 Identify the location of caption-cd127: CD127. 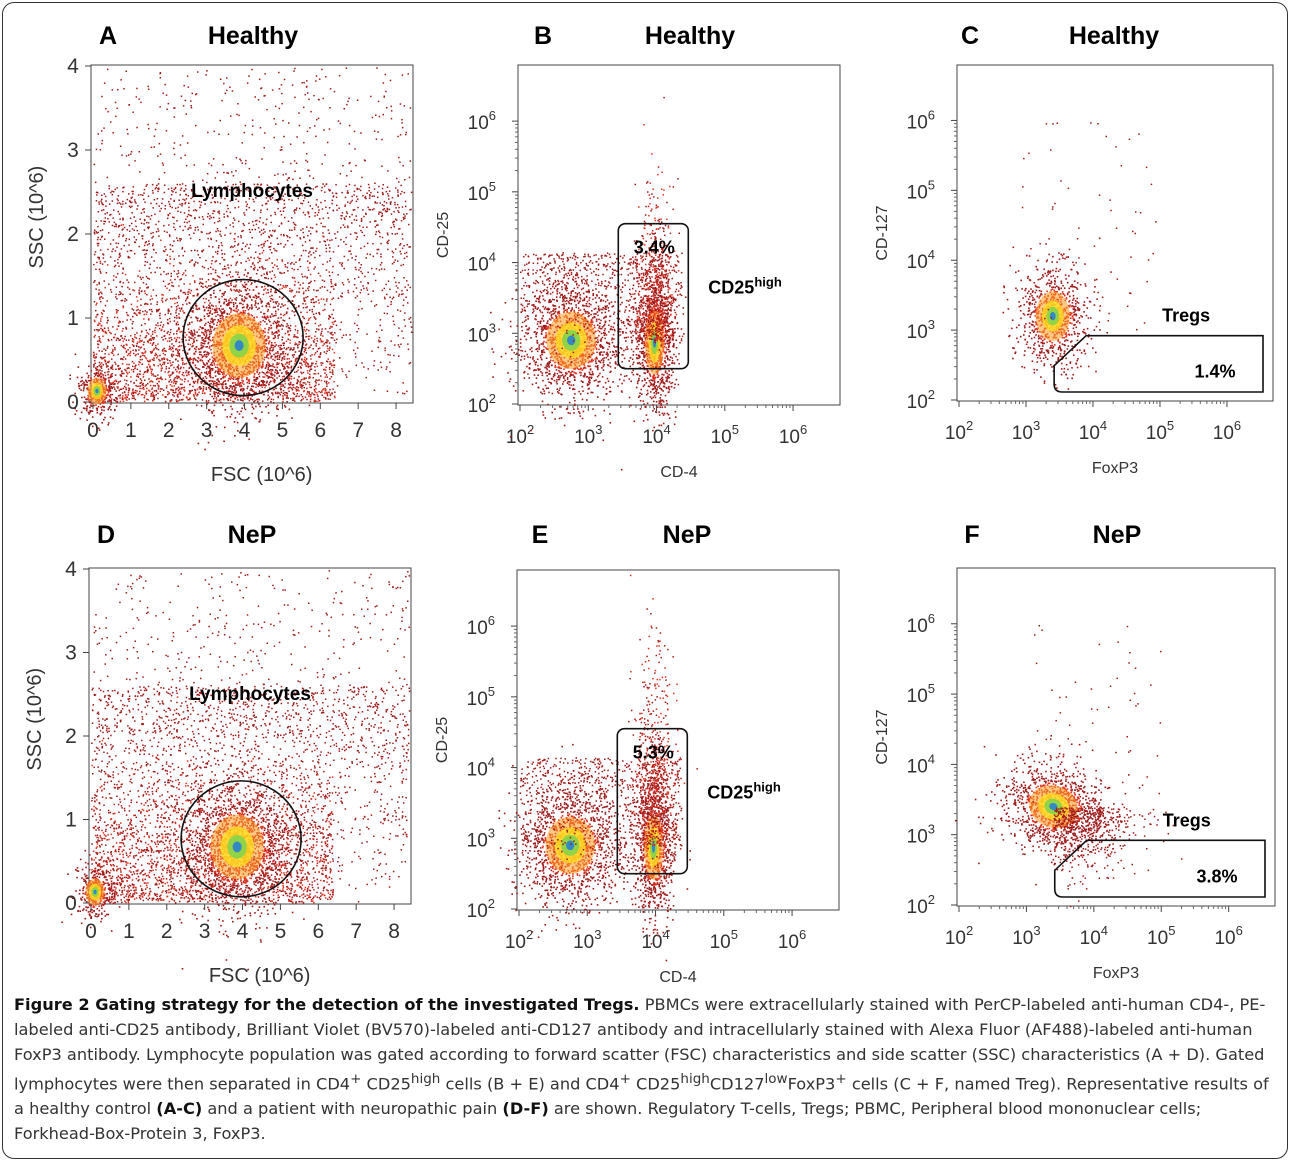
(737, 1083).